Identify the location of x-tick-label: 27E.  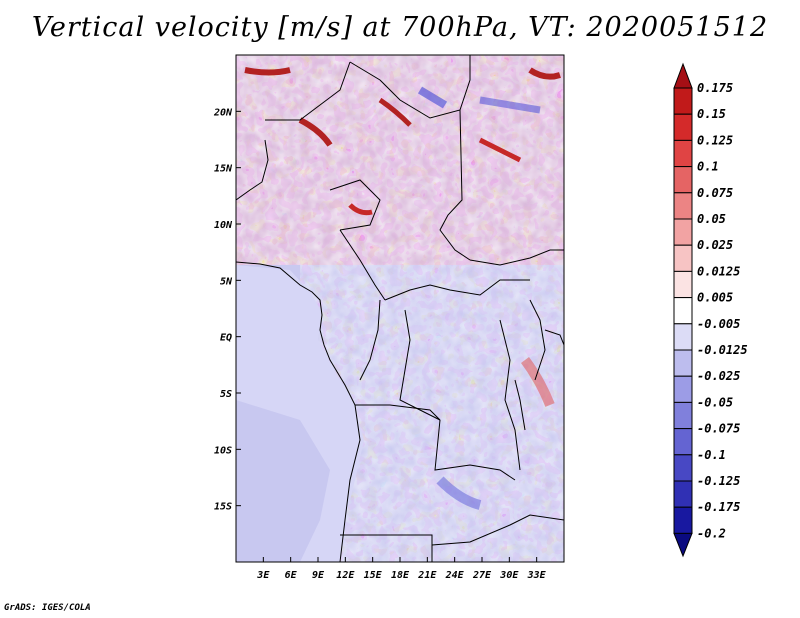
(482, 575).